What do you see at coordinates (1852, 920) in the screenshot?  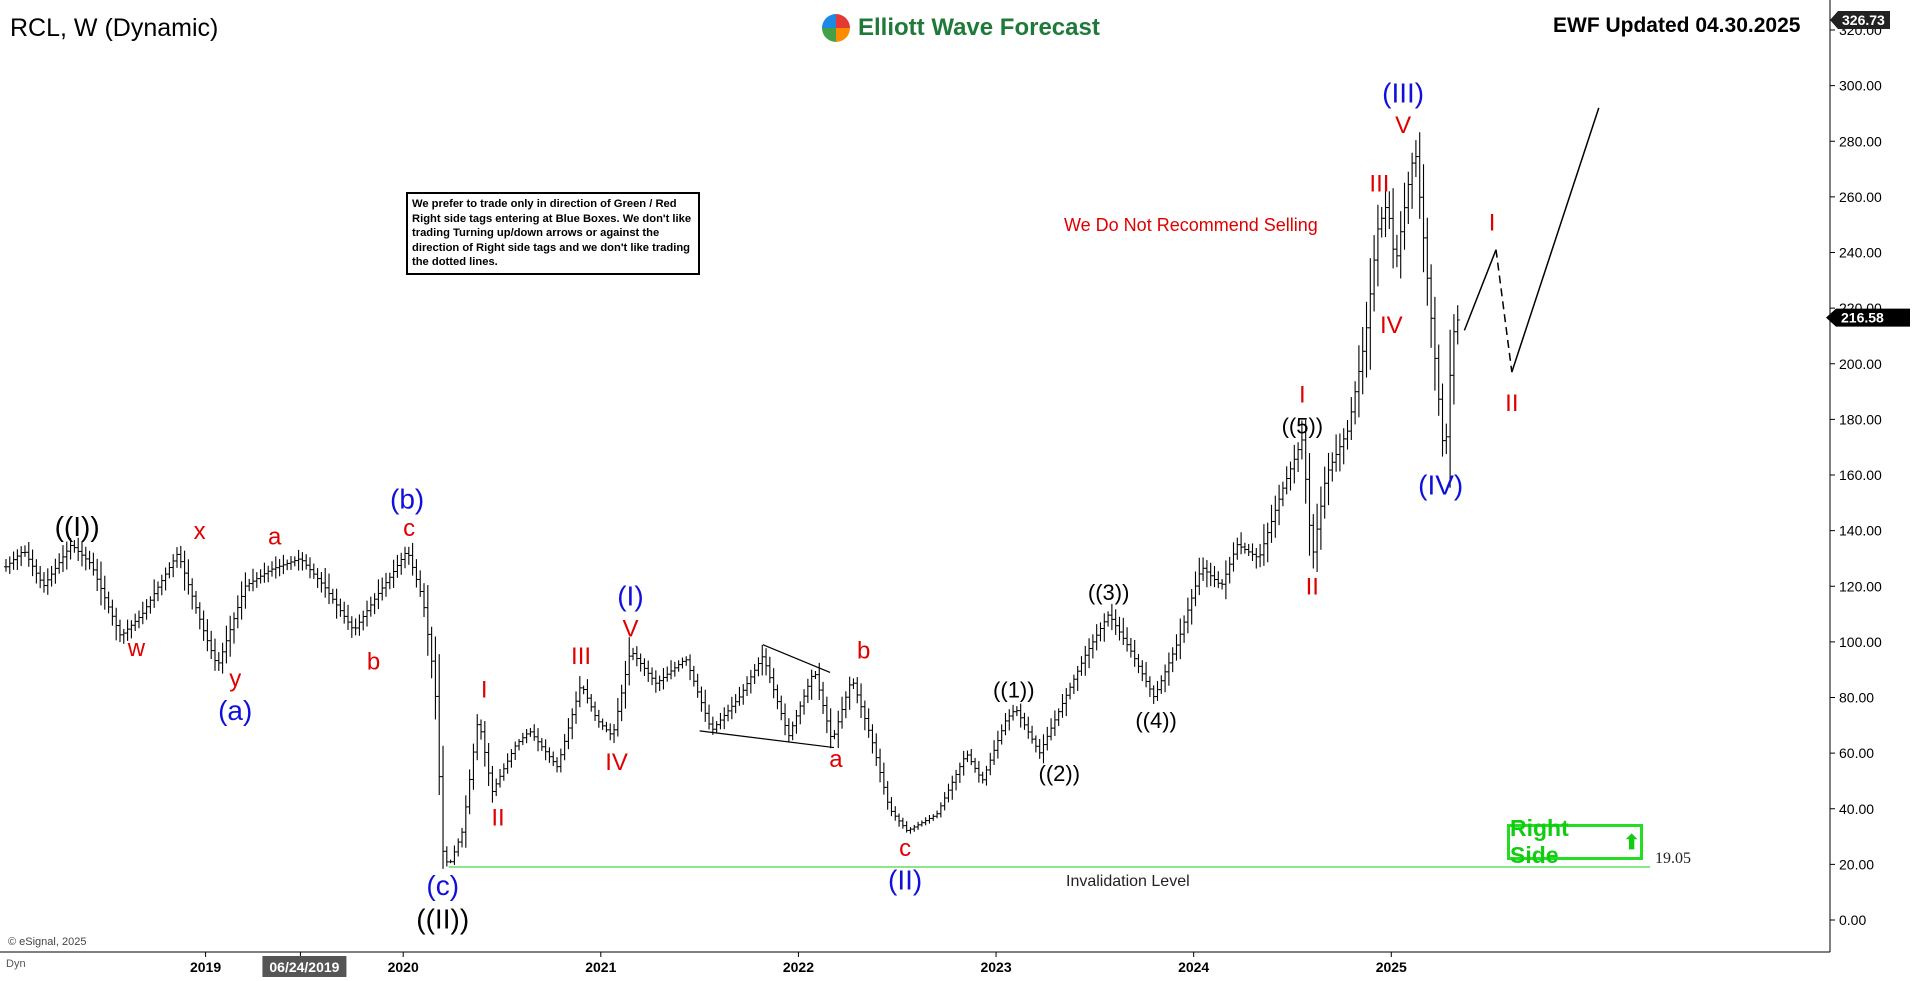 I see `y-tick-label: 0.00` at bounding box center [1852, 920].